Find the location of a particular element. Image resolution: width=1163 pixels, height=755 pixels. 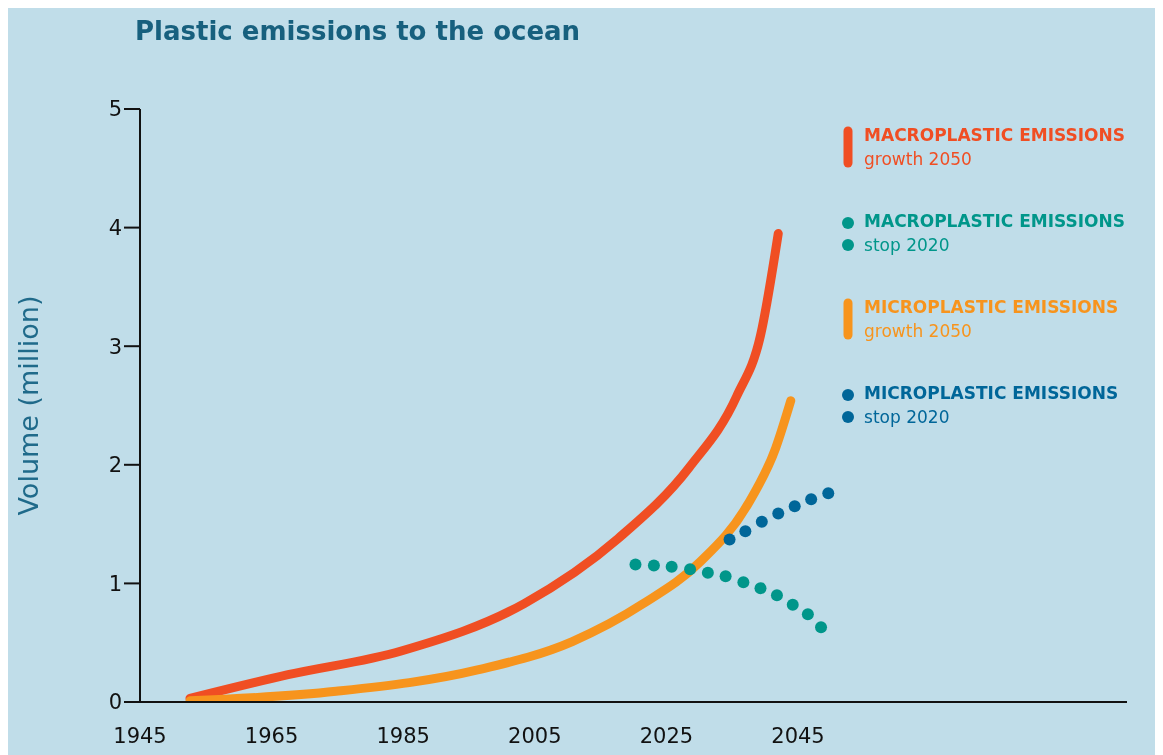

y-tick-label: 5 is located at coordinates (115, 109).